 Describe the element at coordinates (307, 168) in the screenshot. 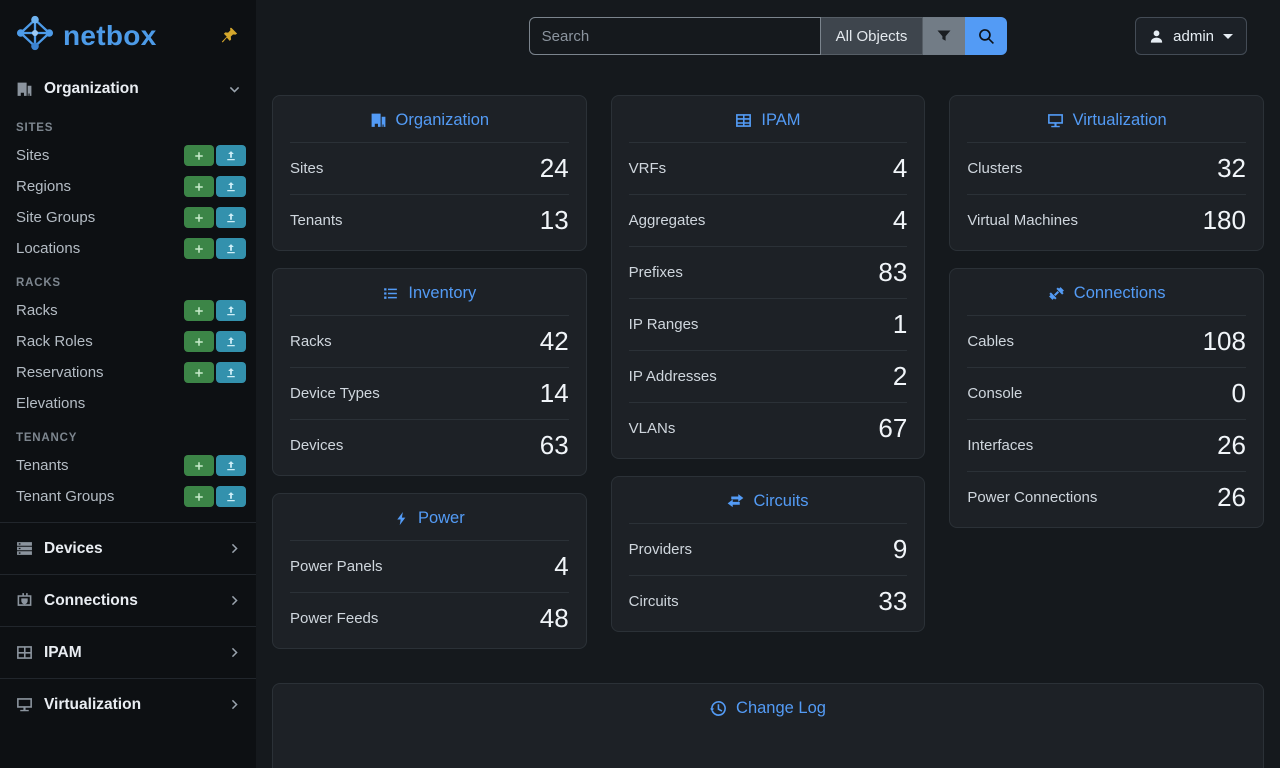

I see `stat-label: Sites` at that location.